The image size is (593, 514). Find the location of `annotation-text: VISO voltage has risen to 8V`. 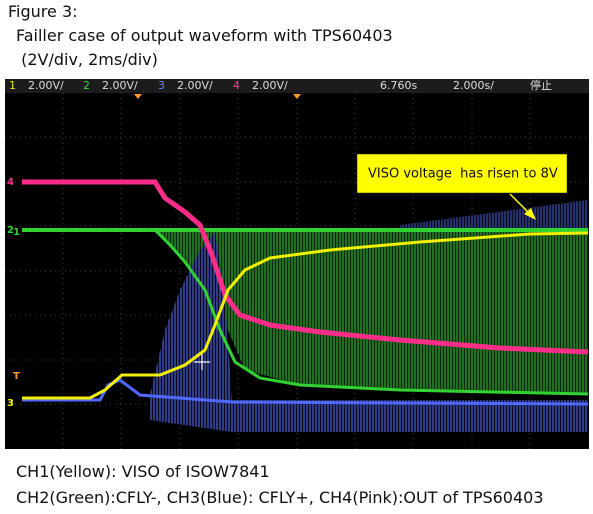

annotation-text: VISO voltage has risen to 8V is located at coordinates (463, 174).